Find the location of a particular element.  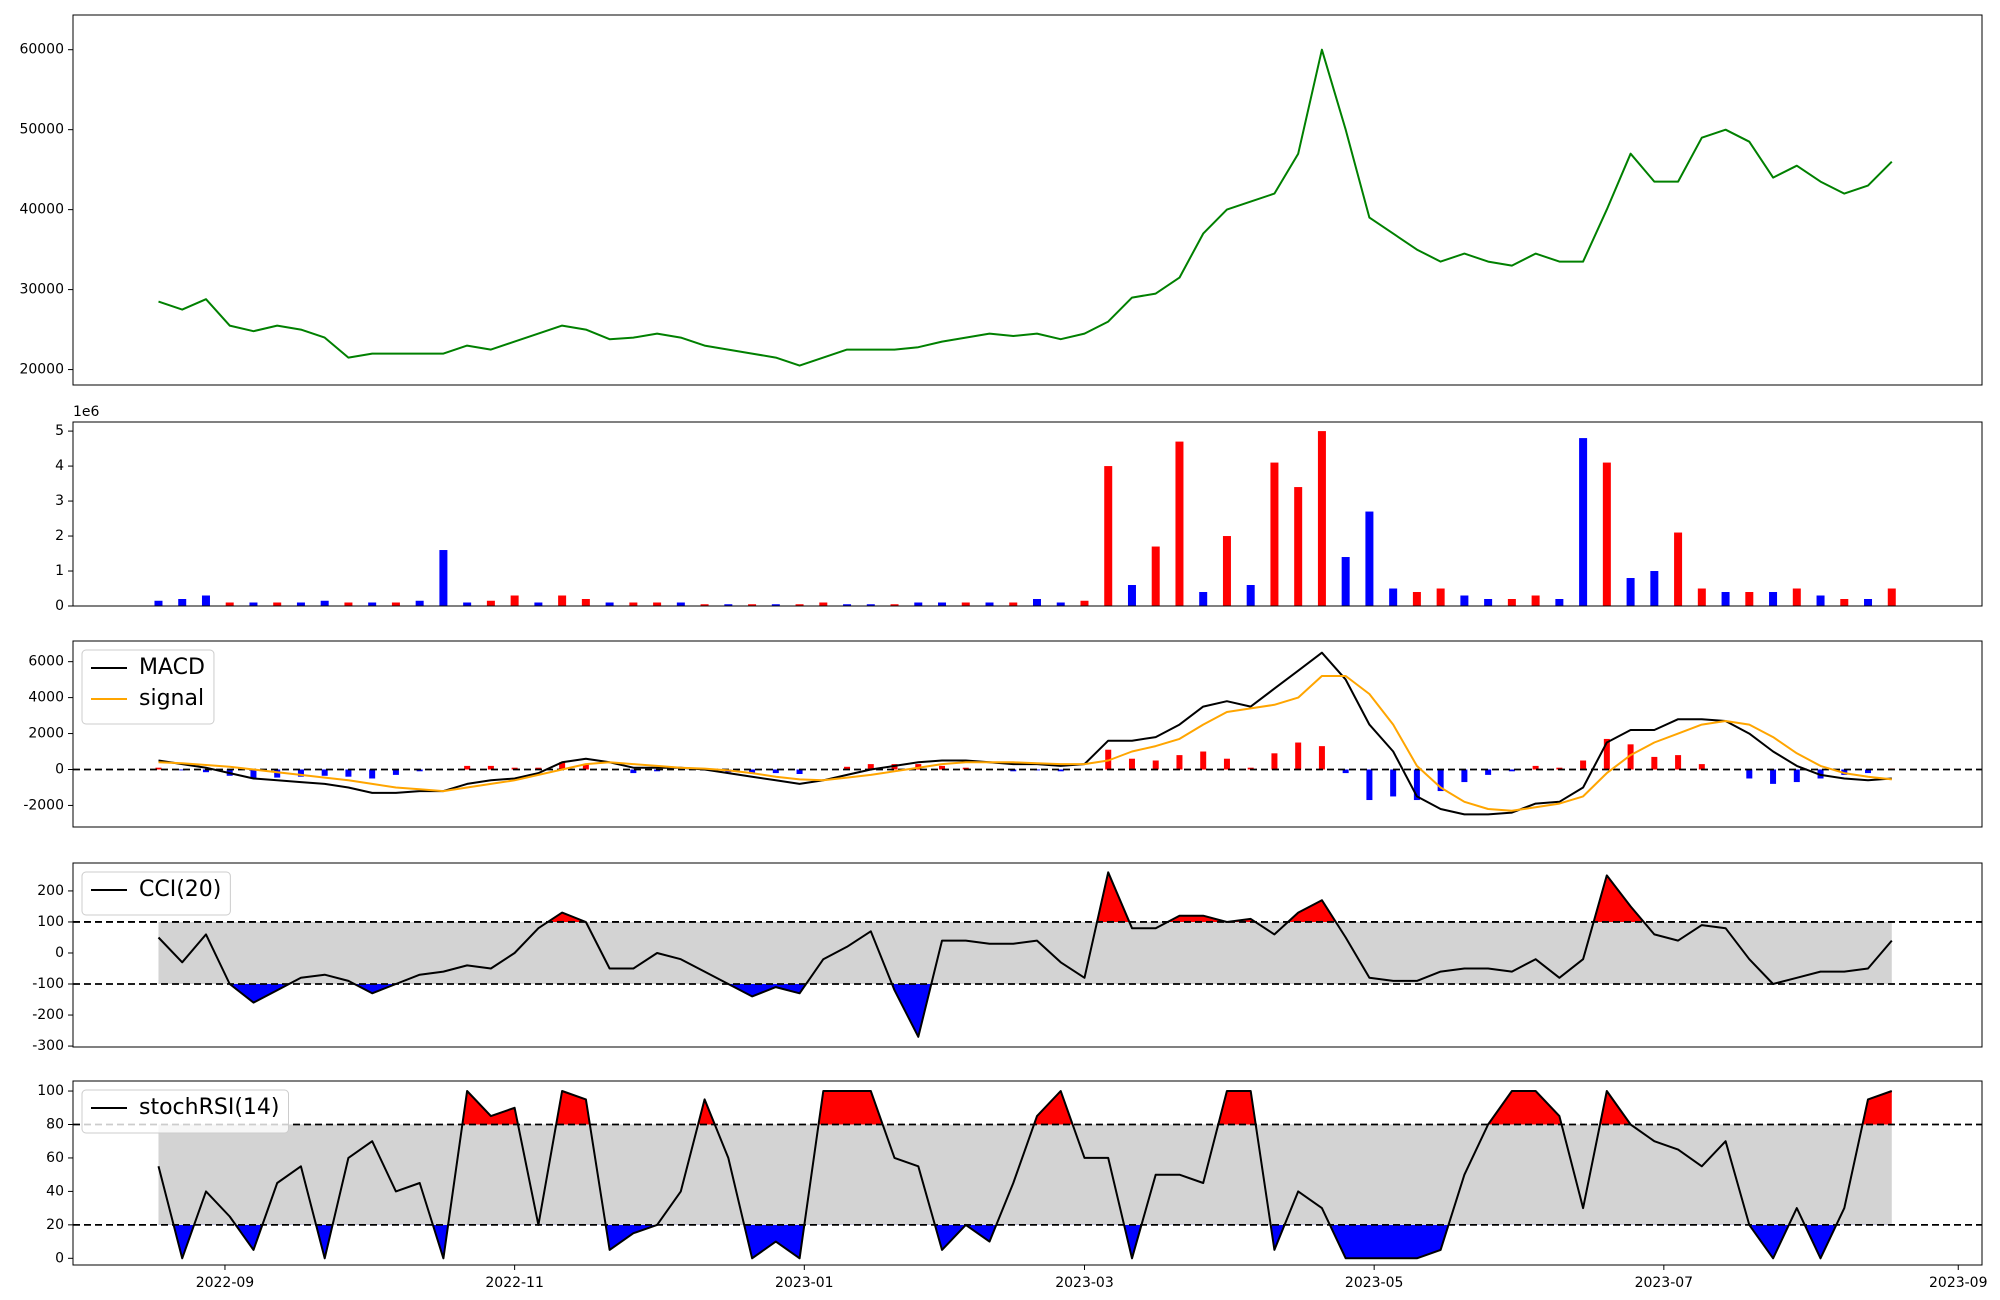

y-tick-label: 20 is located at coordinates (55, 1225).